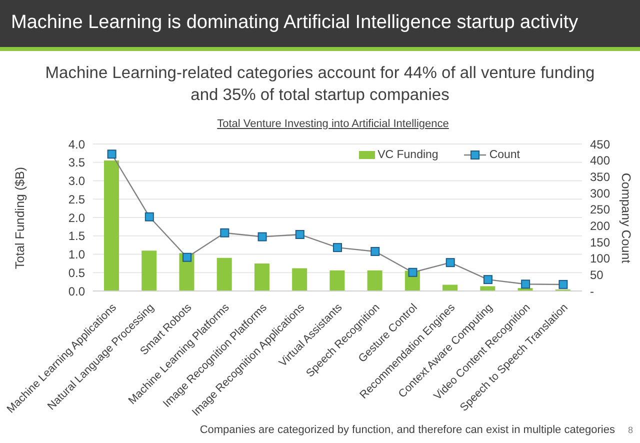  Describe the element at coordinates (77, 255) in the screenshot. I see `y-tick-label: 1.0` at that location.